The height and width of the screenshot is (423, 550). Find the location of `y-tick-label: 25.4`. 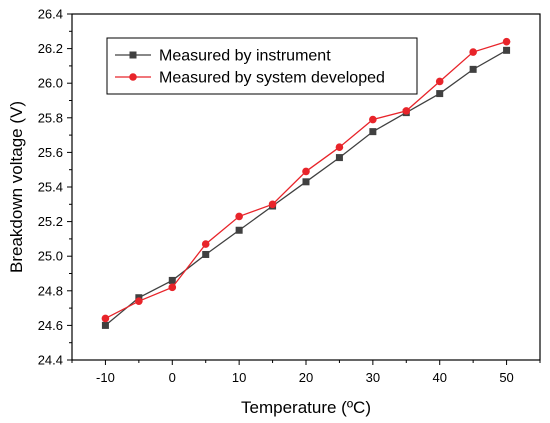

y-tick-label: 25.4 is located at coordinates (50, 187).